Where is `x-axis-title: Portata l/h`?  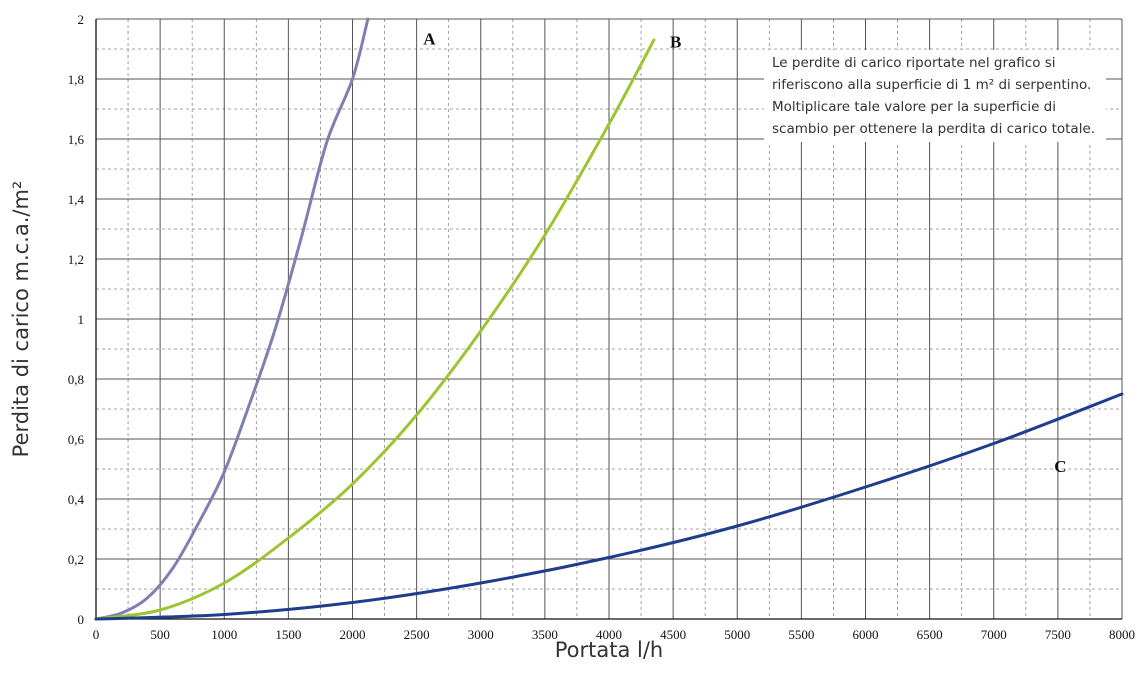
x-axis-title: Portata l/h is located at coordinates (609, 650).